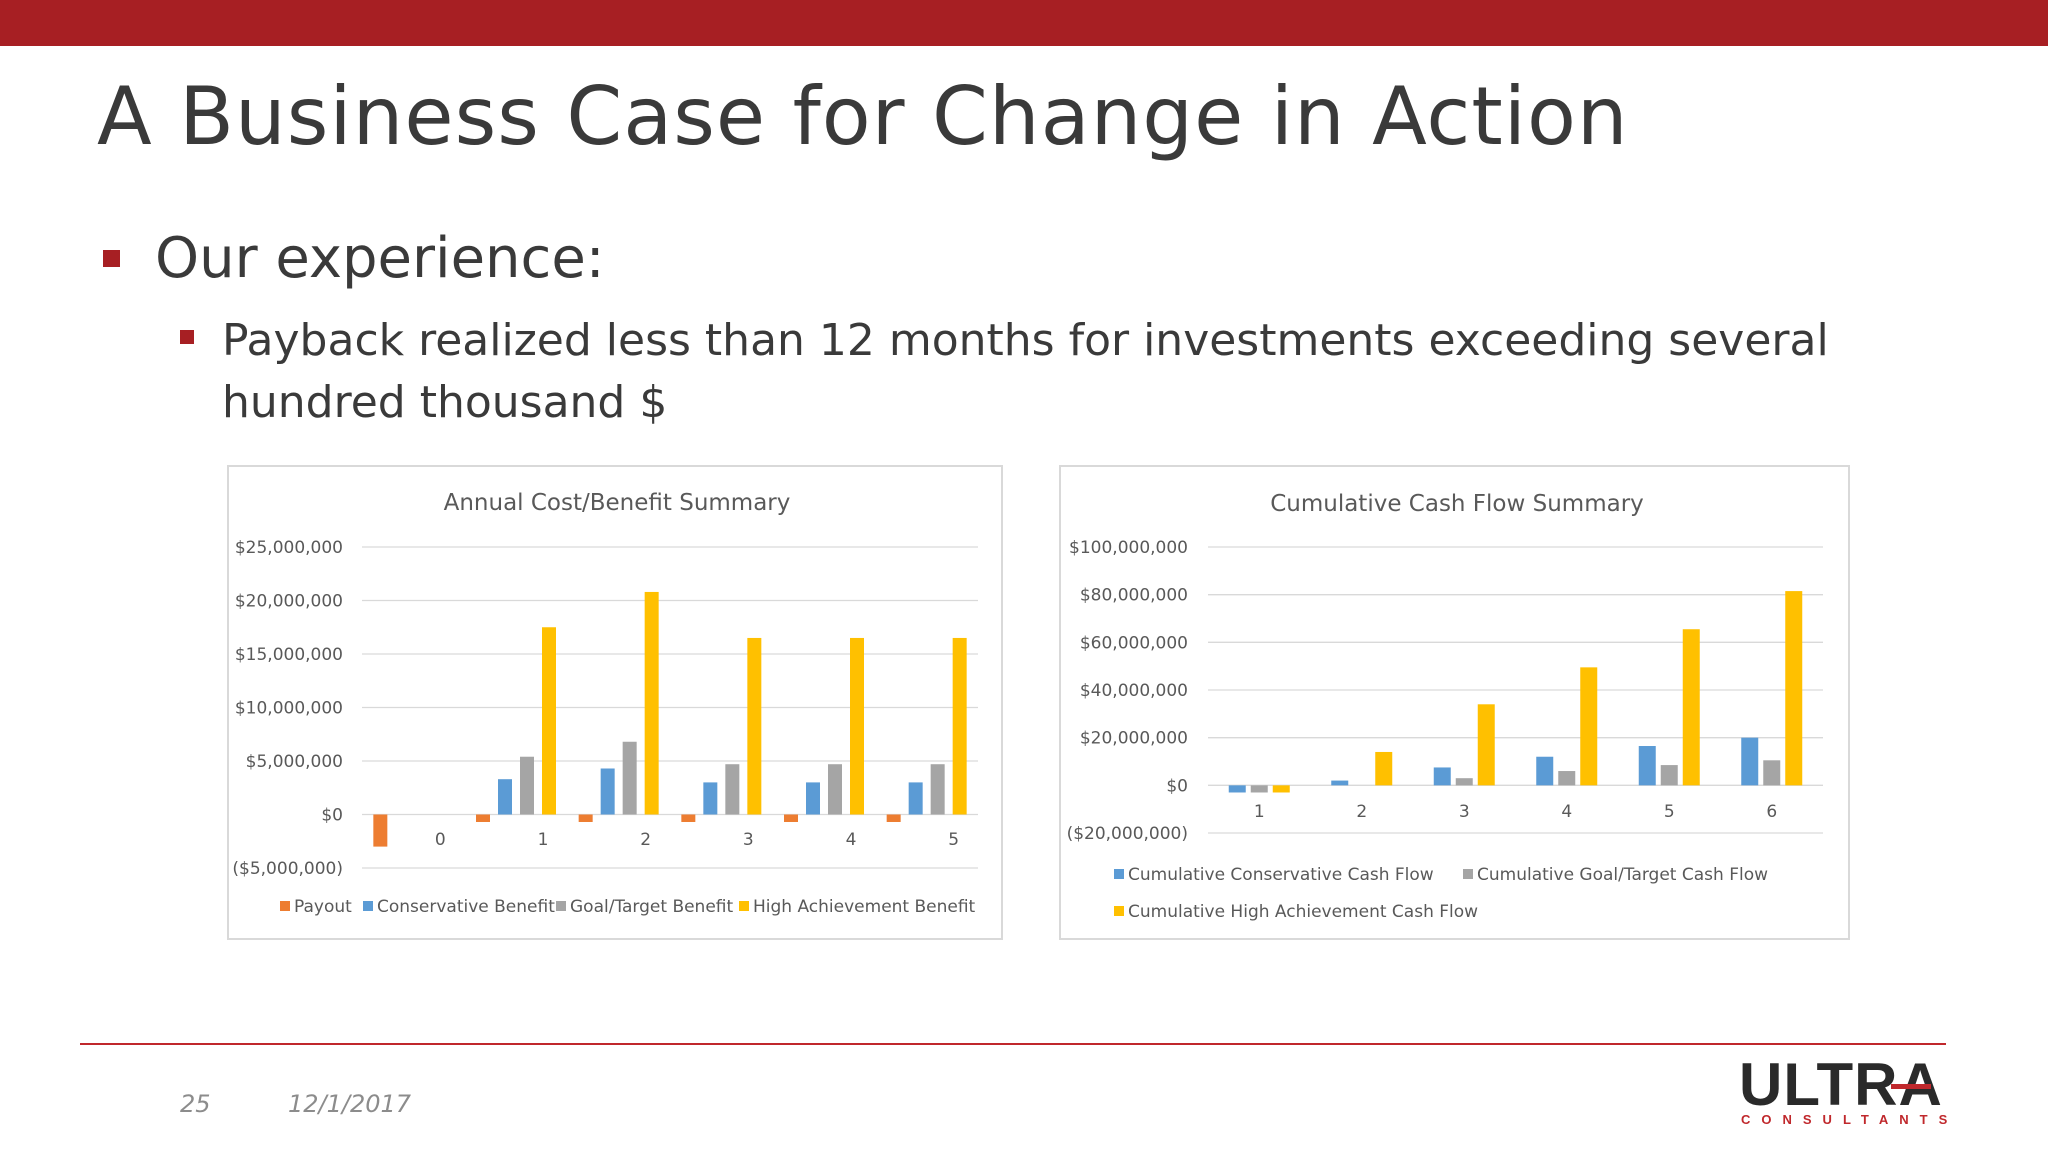  What do you see at coordinates (1841, 1090) in the screenshot?
I see `ultra-consultants-logo: ULTRA CONSULTANTS` at bounding box center [1841, 1090].